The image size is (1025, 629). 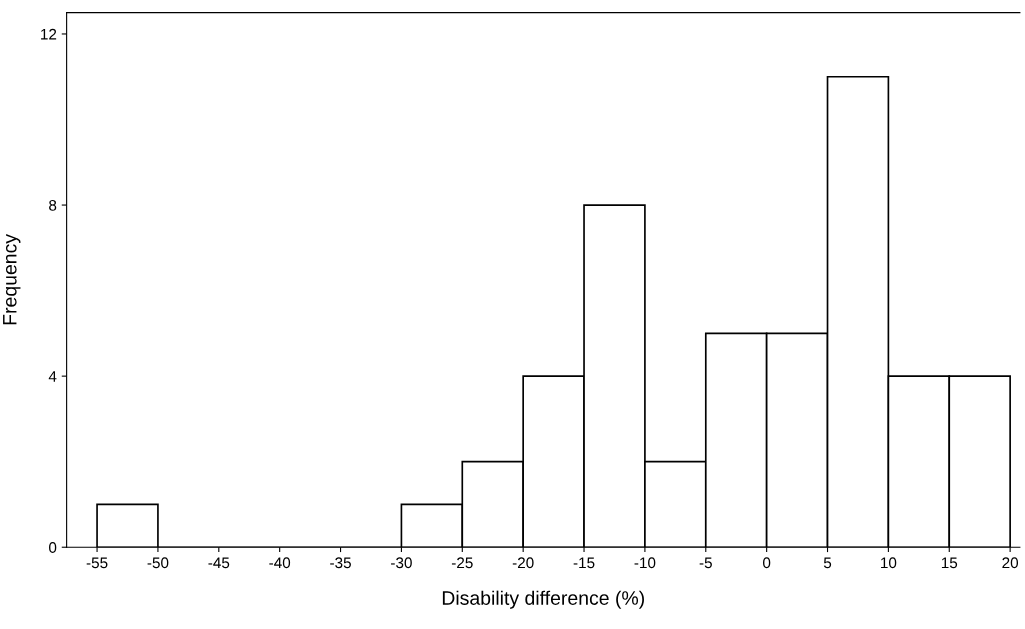 I want to click on x-tick-label: -55, so click(x=97, y=563).